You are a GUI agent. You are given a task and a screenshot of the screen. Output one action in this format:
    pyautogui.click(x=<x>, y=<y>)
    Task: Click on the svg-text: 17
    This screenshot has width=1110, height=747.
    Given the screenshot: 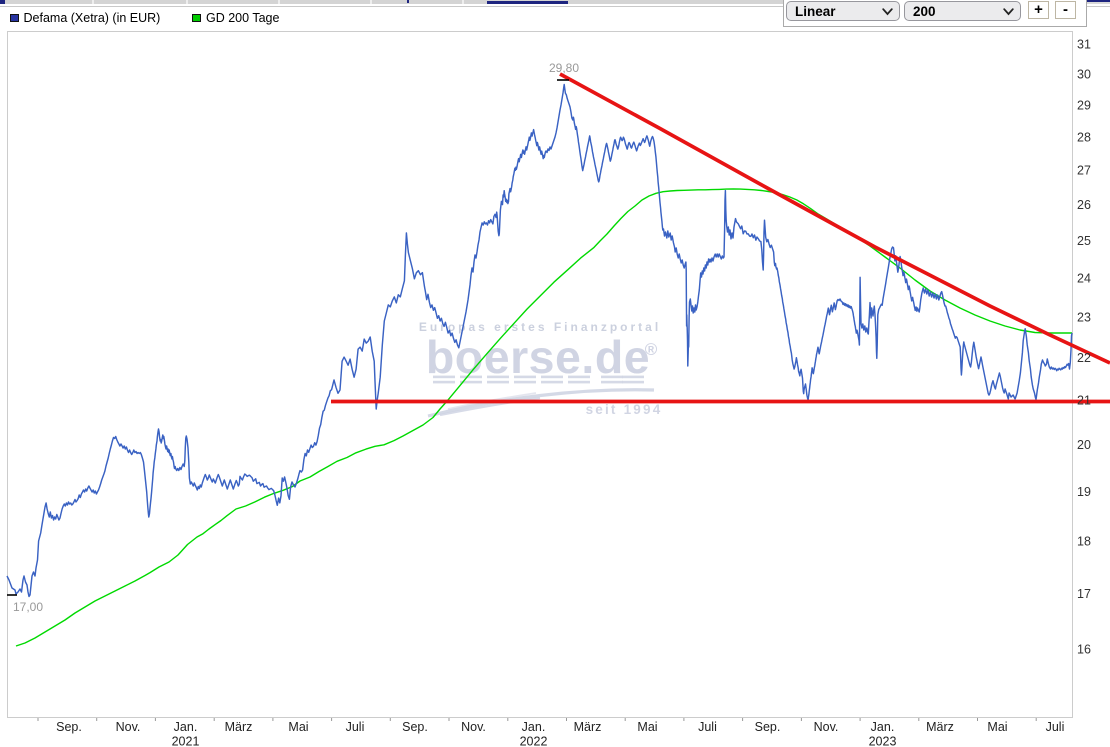 What is the action you would take?
    pyautogui.click(x=1084, y=594)
    